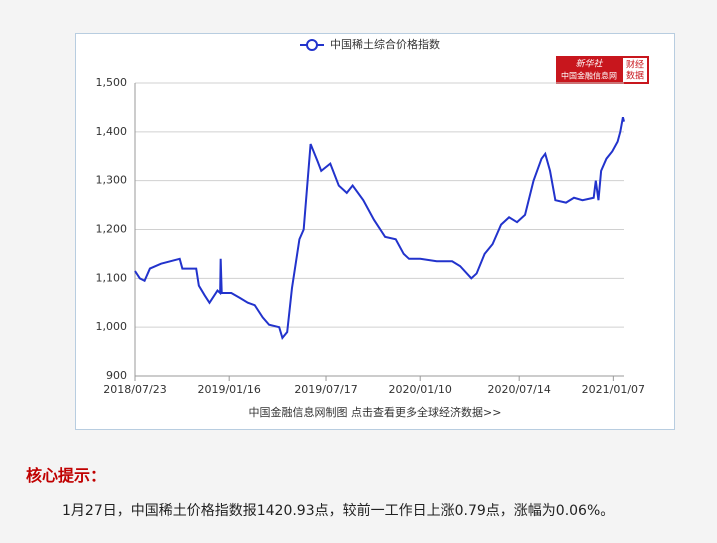 This screenshot has height=543, width=717. What do you see at coordinates (325, 389) in the screenshot?
I see `x-tick-label: 2019/07/17` at bounding box center [325, 389].